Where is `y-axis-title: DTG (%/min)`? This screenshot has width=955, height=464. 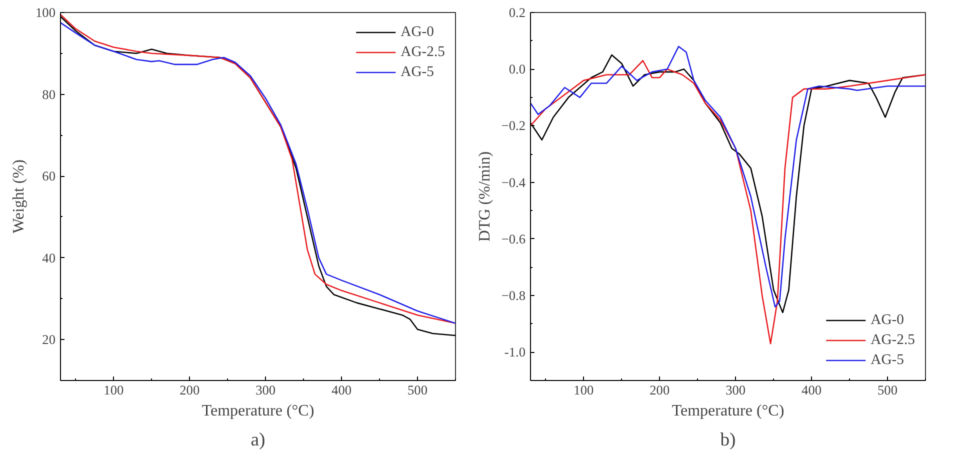 y-axis-title: DTG (%/min) is located at coordinates (485, 196).